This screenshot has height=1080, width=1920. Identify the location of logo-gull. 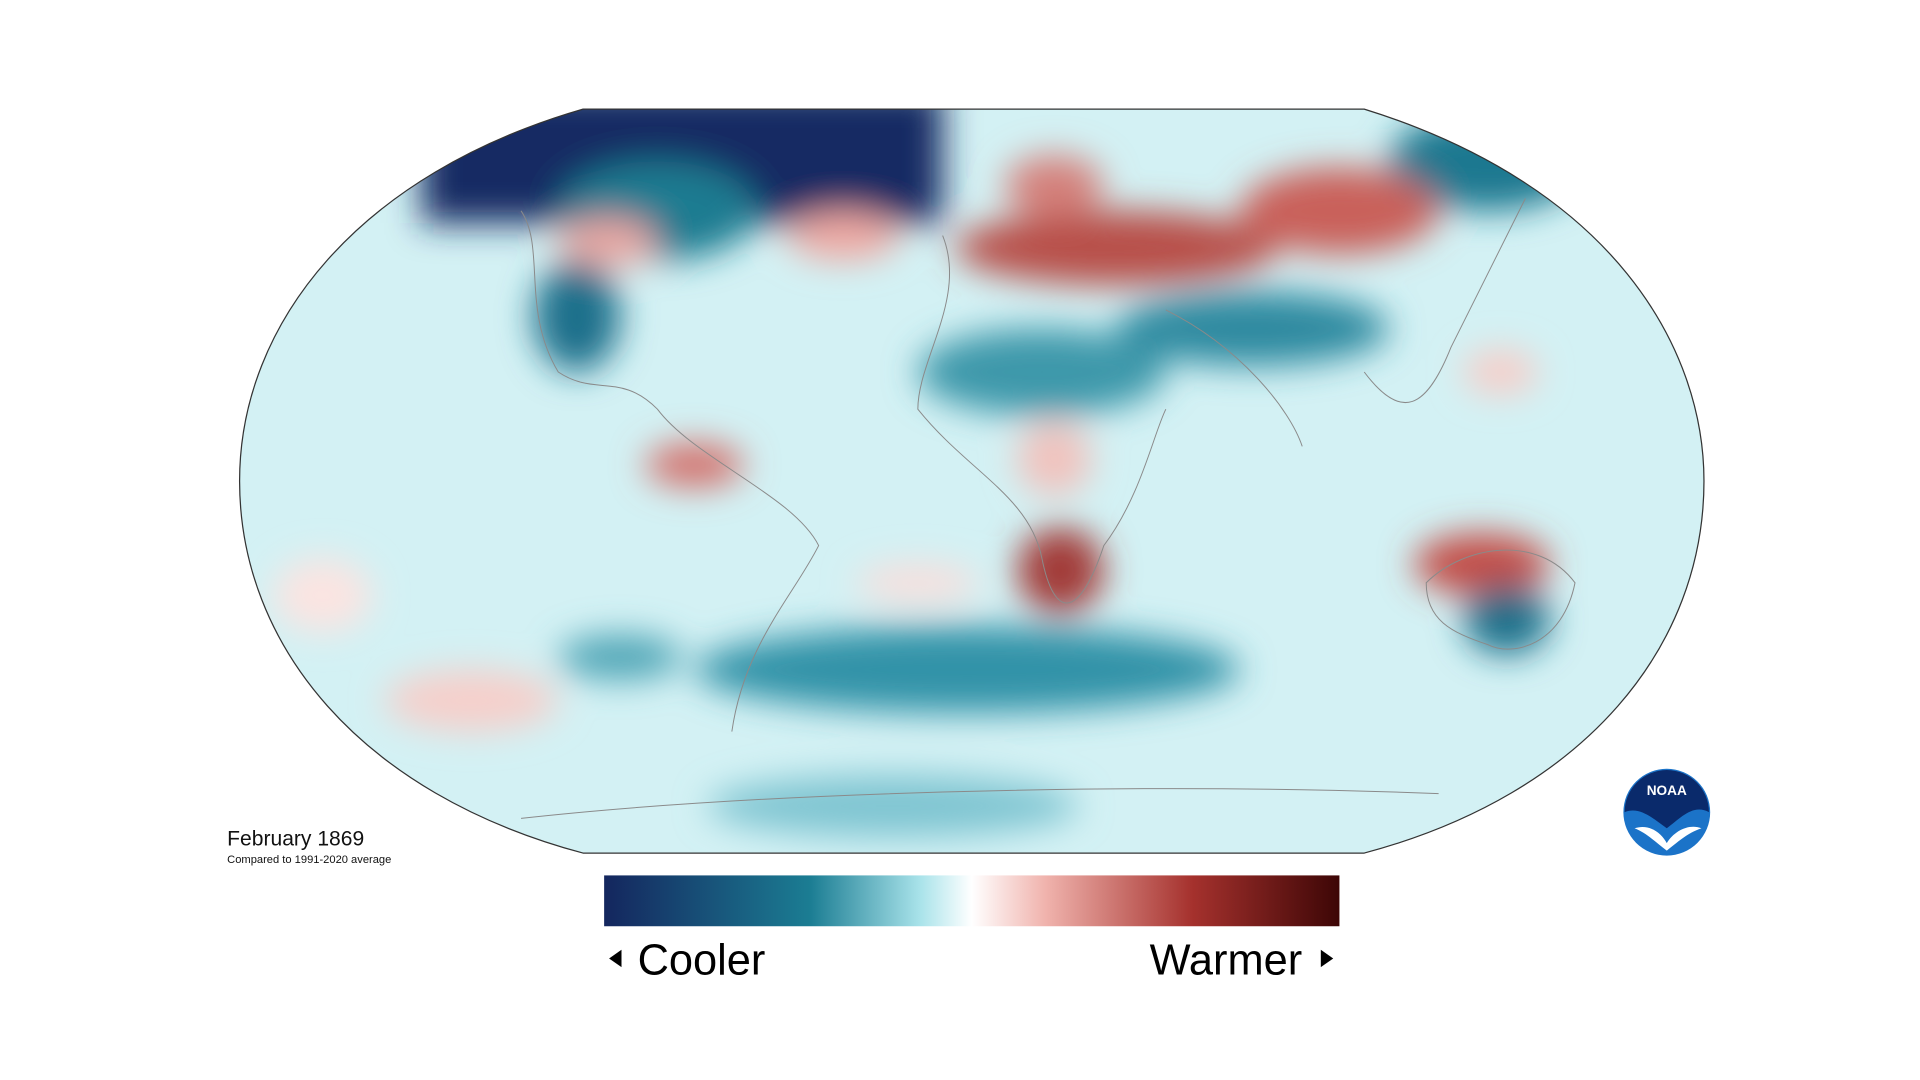
(1668, 838).